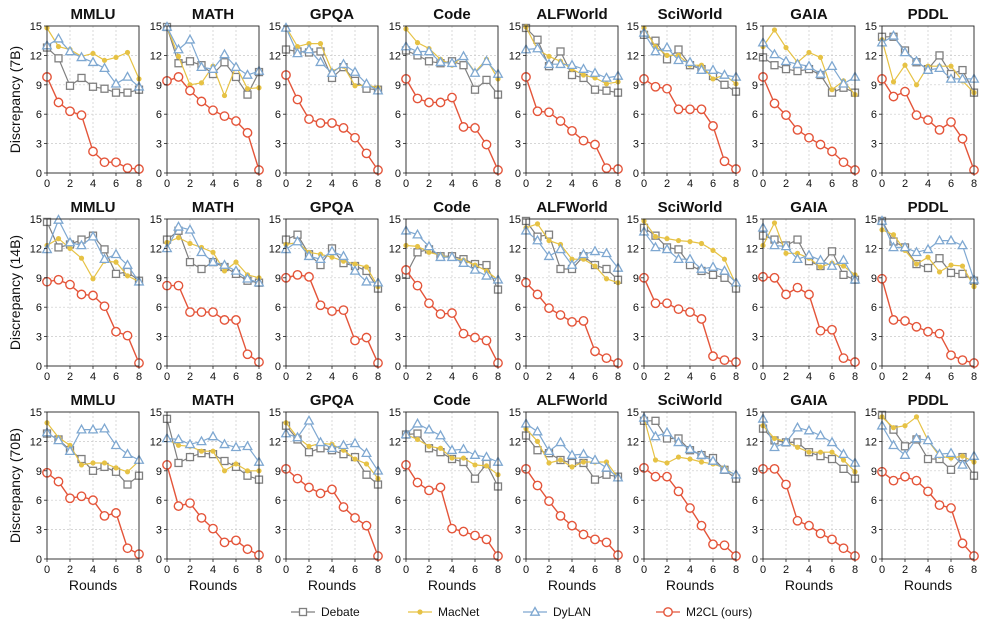 This screenshot has height=634, width=987. Describe the element at coordinates (446, 492) in the screenshot. I see `subplot-code-2: Code 0 3 6 9 12 15 0 2 4 6 8 Rounds` at that location.